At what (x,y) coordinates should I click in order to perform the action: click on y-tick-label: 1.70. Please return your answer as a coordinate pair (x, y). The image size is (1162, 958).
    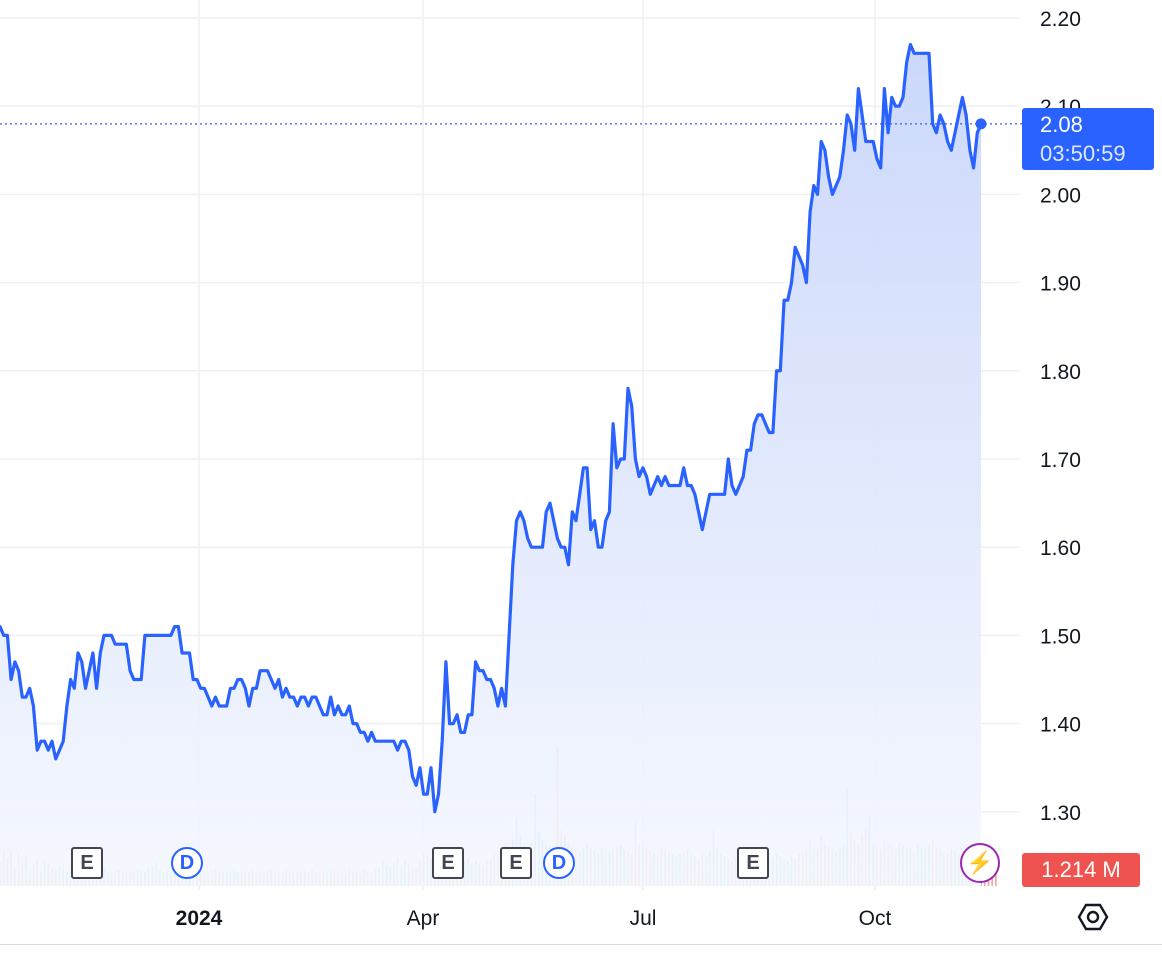
    Looking at the image, I should click on (1060, 460).